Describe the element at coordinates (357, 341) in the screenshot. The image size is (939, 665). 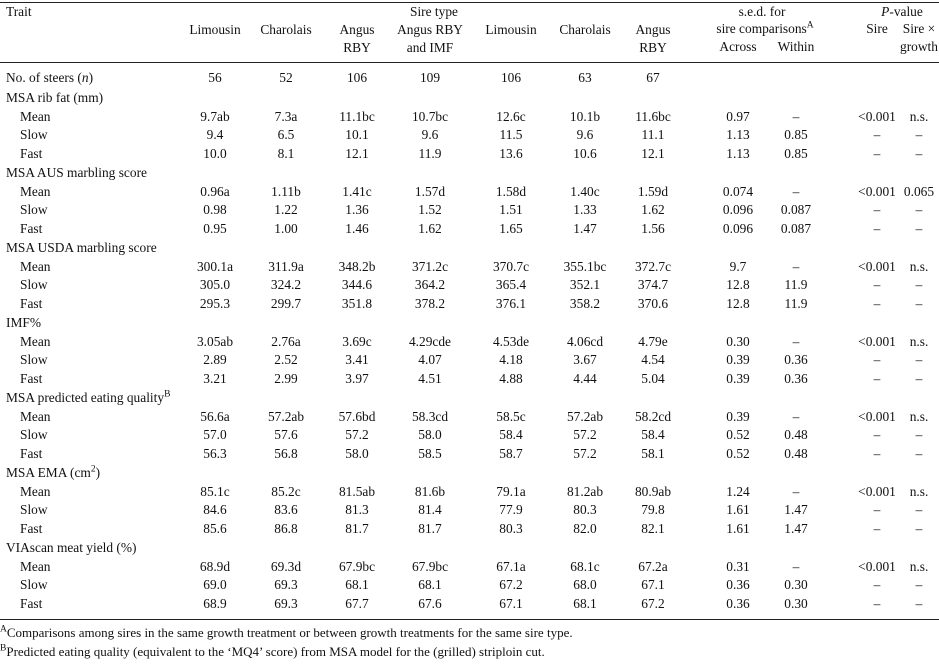
I see `table-cell: 3.69c` at that location.